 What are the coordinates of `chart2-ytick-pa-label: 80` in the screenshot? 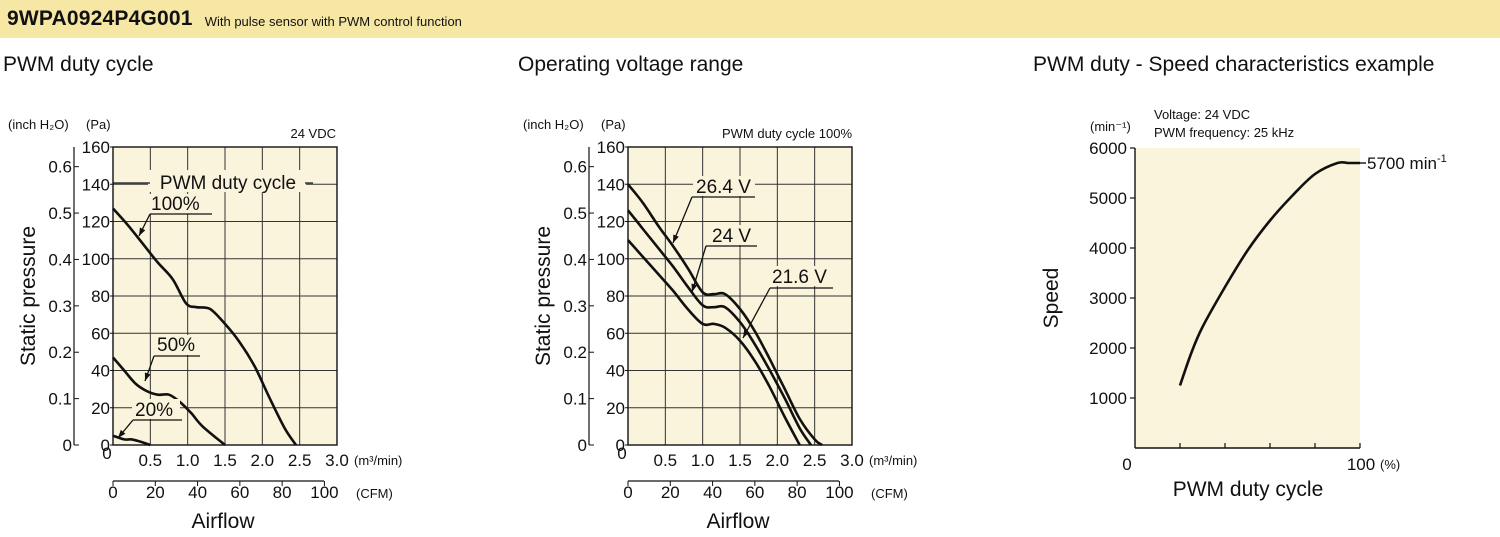 It's located at (615, 296).